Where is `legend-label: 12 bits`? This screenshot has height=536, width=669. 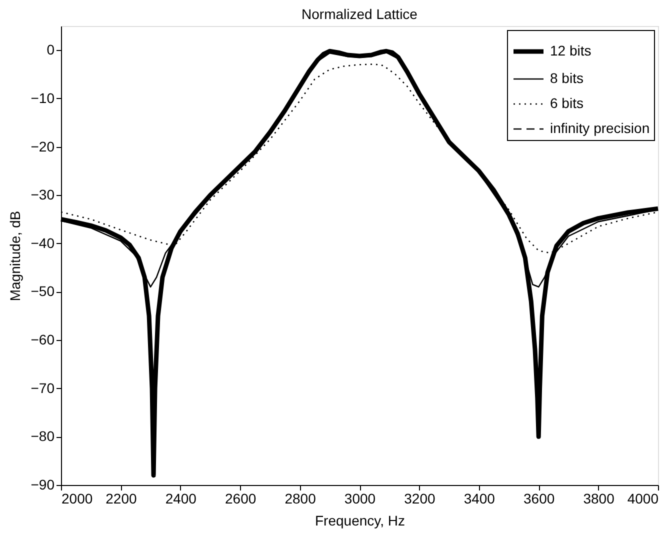
legend-label: 12 bits is located at coordinates (571, 50).